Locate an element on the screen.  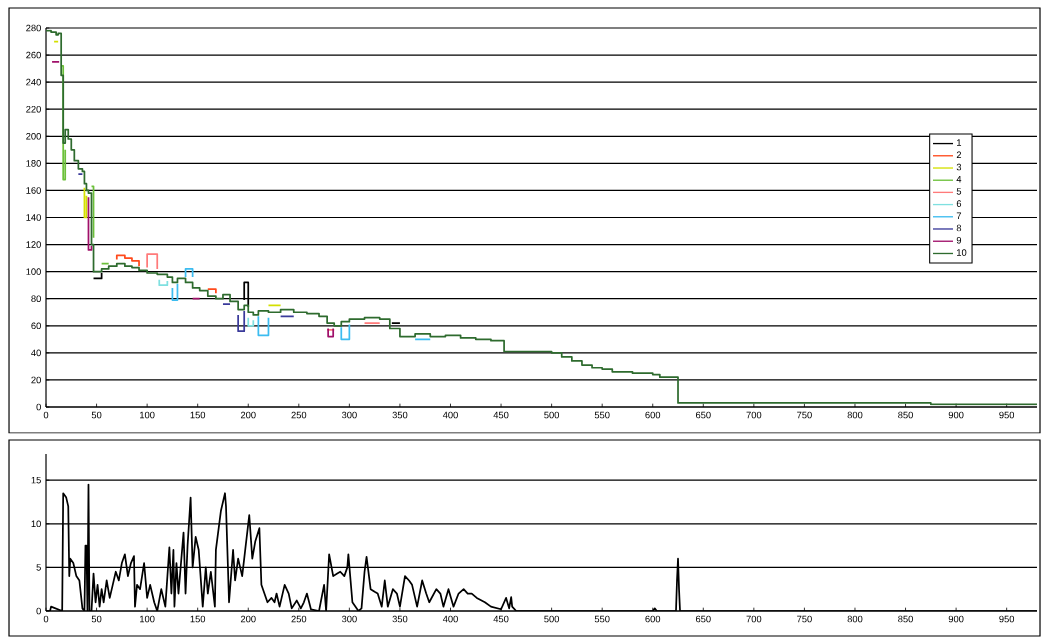
legend-label: 3 is located at coordinates (959, 167).